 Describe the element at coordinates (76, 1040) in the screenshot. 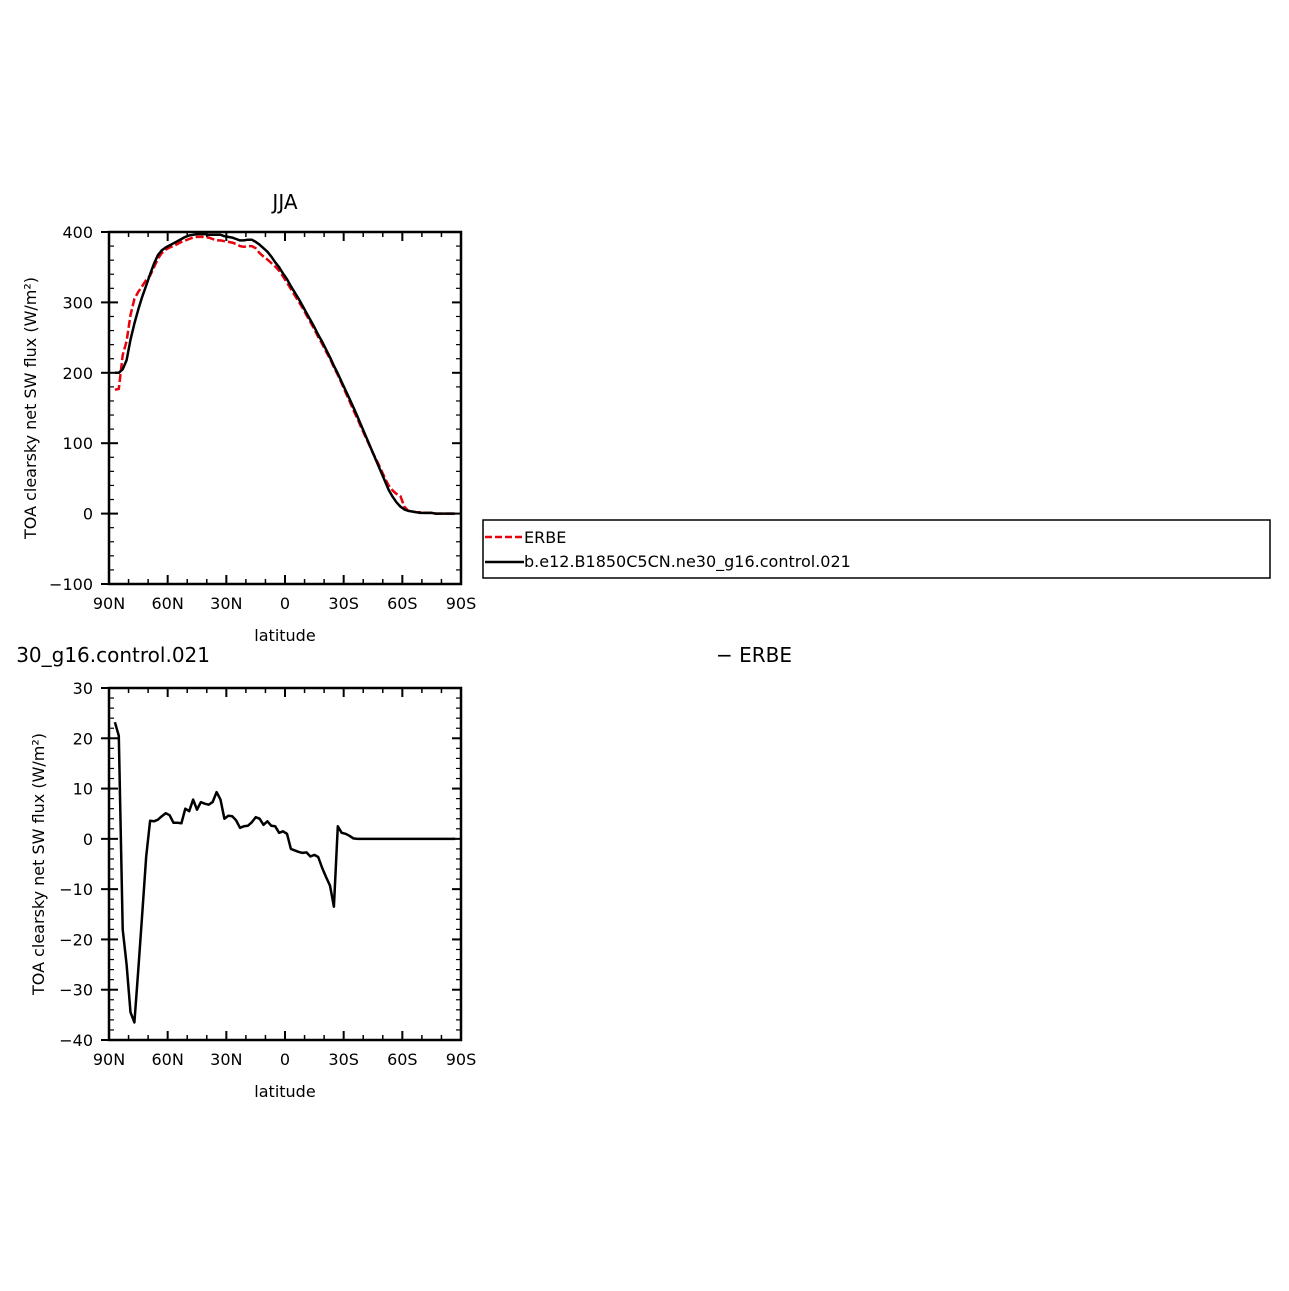

I see `bottom-y-tick-label: −40` at that location.